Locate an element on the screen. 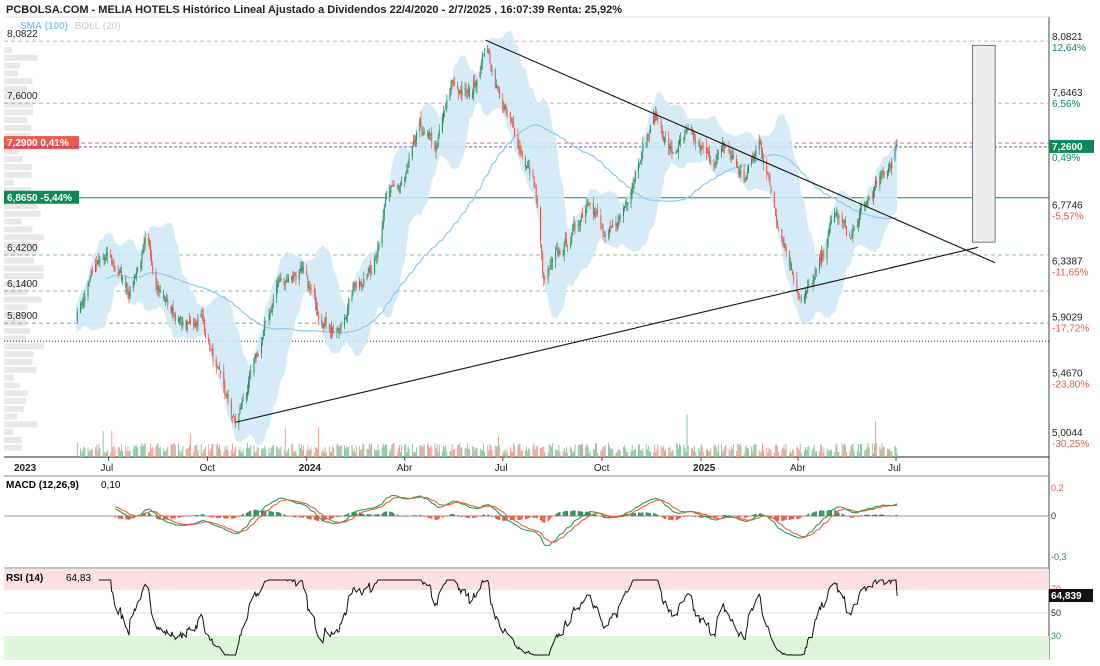 Image resolution: width=1100 pixels, height=666 pixels. boll-legend: BOLL (20) is located at coordinates (97, 26).